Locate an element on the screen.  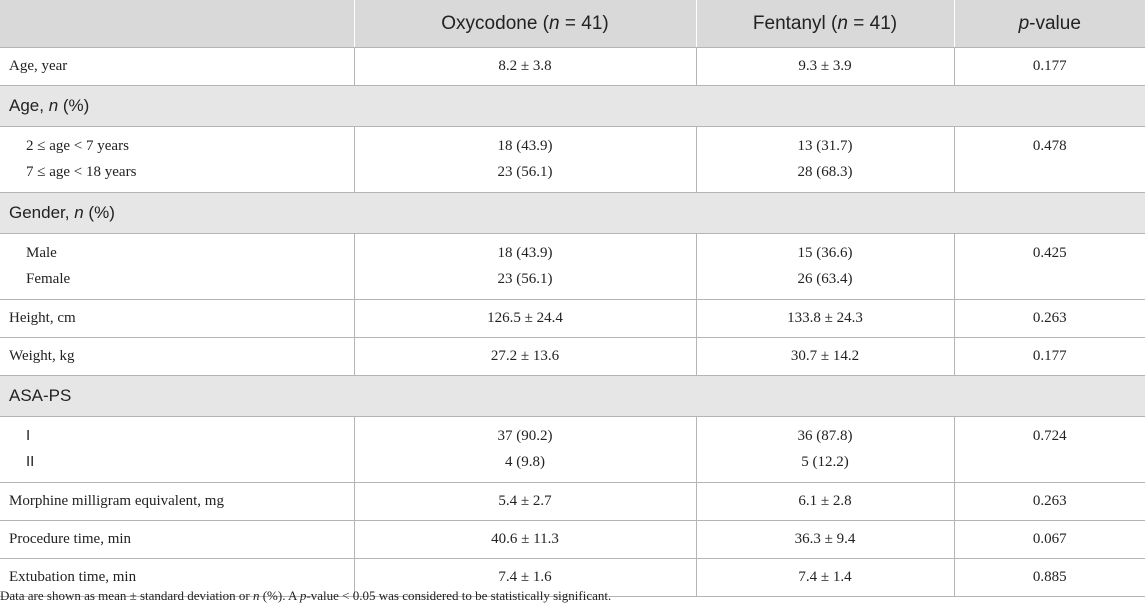
label-female: Female is located at coordinates (48, 279).